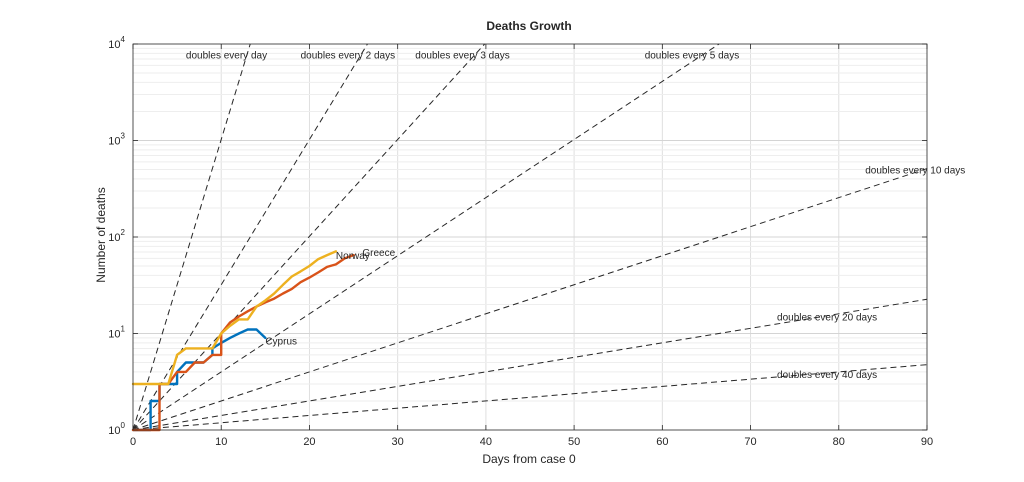 The image size is (1024, 482). Describe the element at coordinates (199, 380) in the screenshot. I see `series-line-cyprus` at that location.